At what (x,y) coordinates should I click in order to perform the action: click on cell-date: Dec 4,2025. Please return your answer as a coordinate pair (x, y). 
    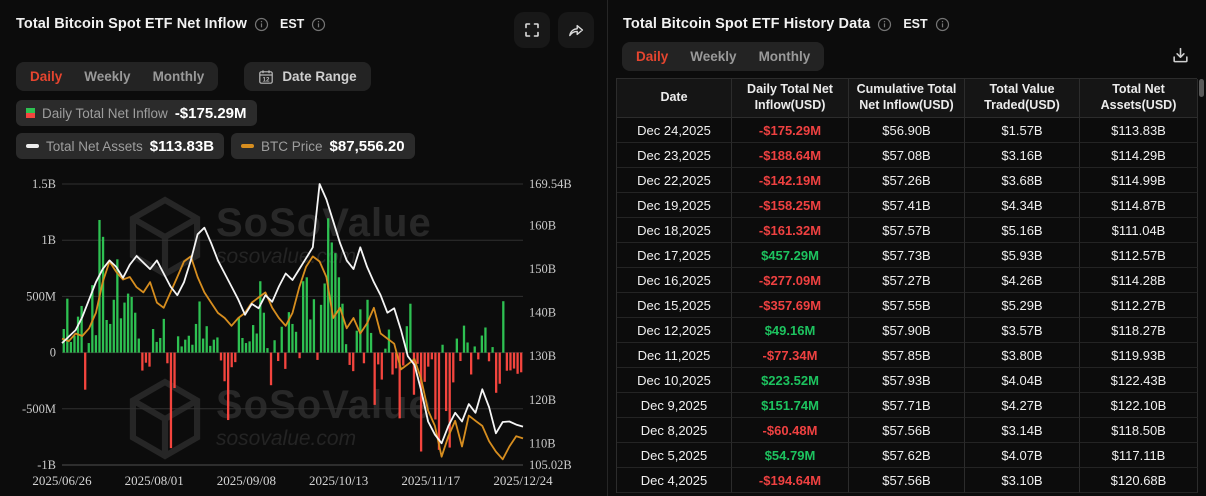
    Looking at the image, I should click on (674, 480).